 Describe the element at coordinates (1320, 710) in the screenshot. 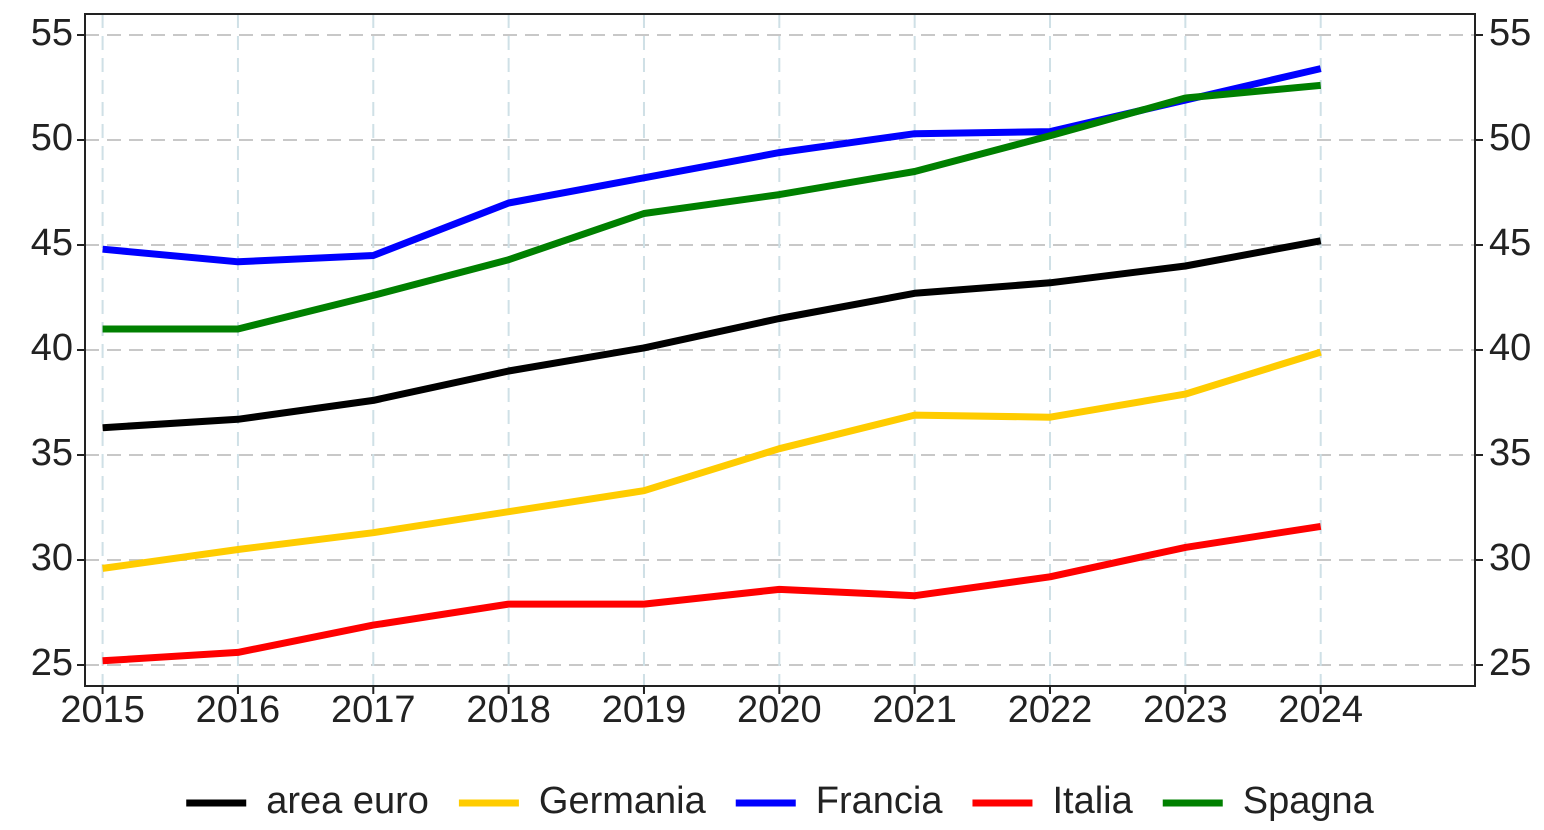

I see `x-tick-label: 2024` at that location.